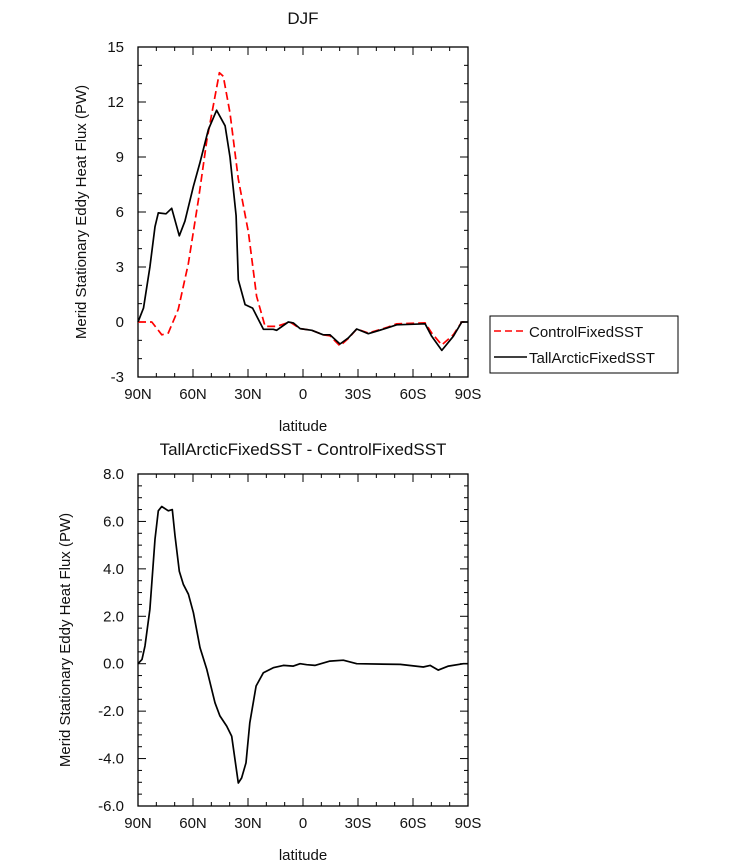 The height and width of the screenshot is (866, 733). What do you see at coordinates (303, 394) in the screenshot?
I see `top-x-tick-label: 0` at bounding box center [303, 394].